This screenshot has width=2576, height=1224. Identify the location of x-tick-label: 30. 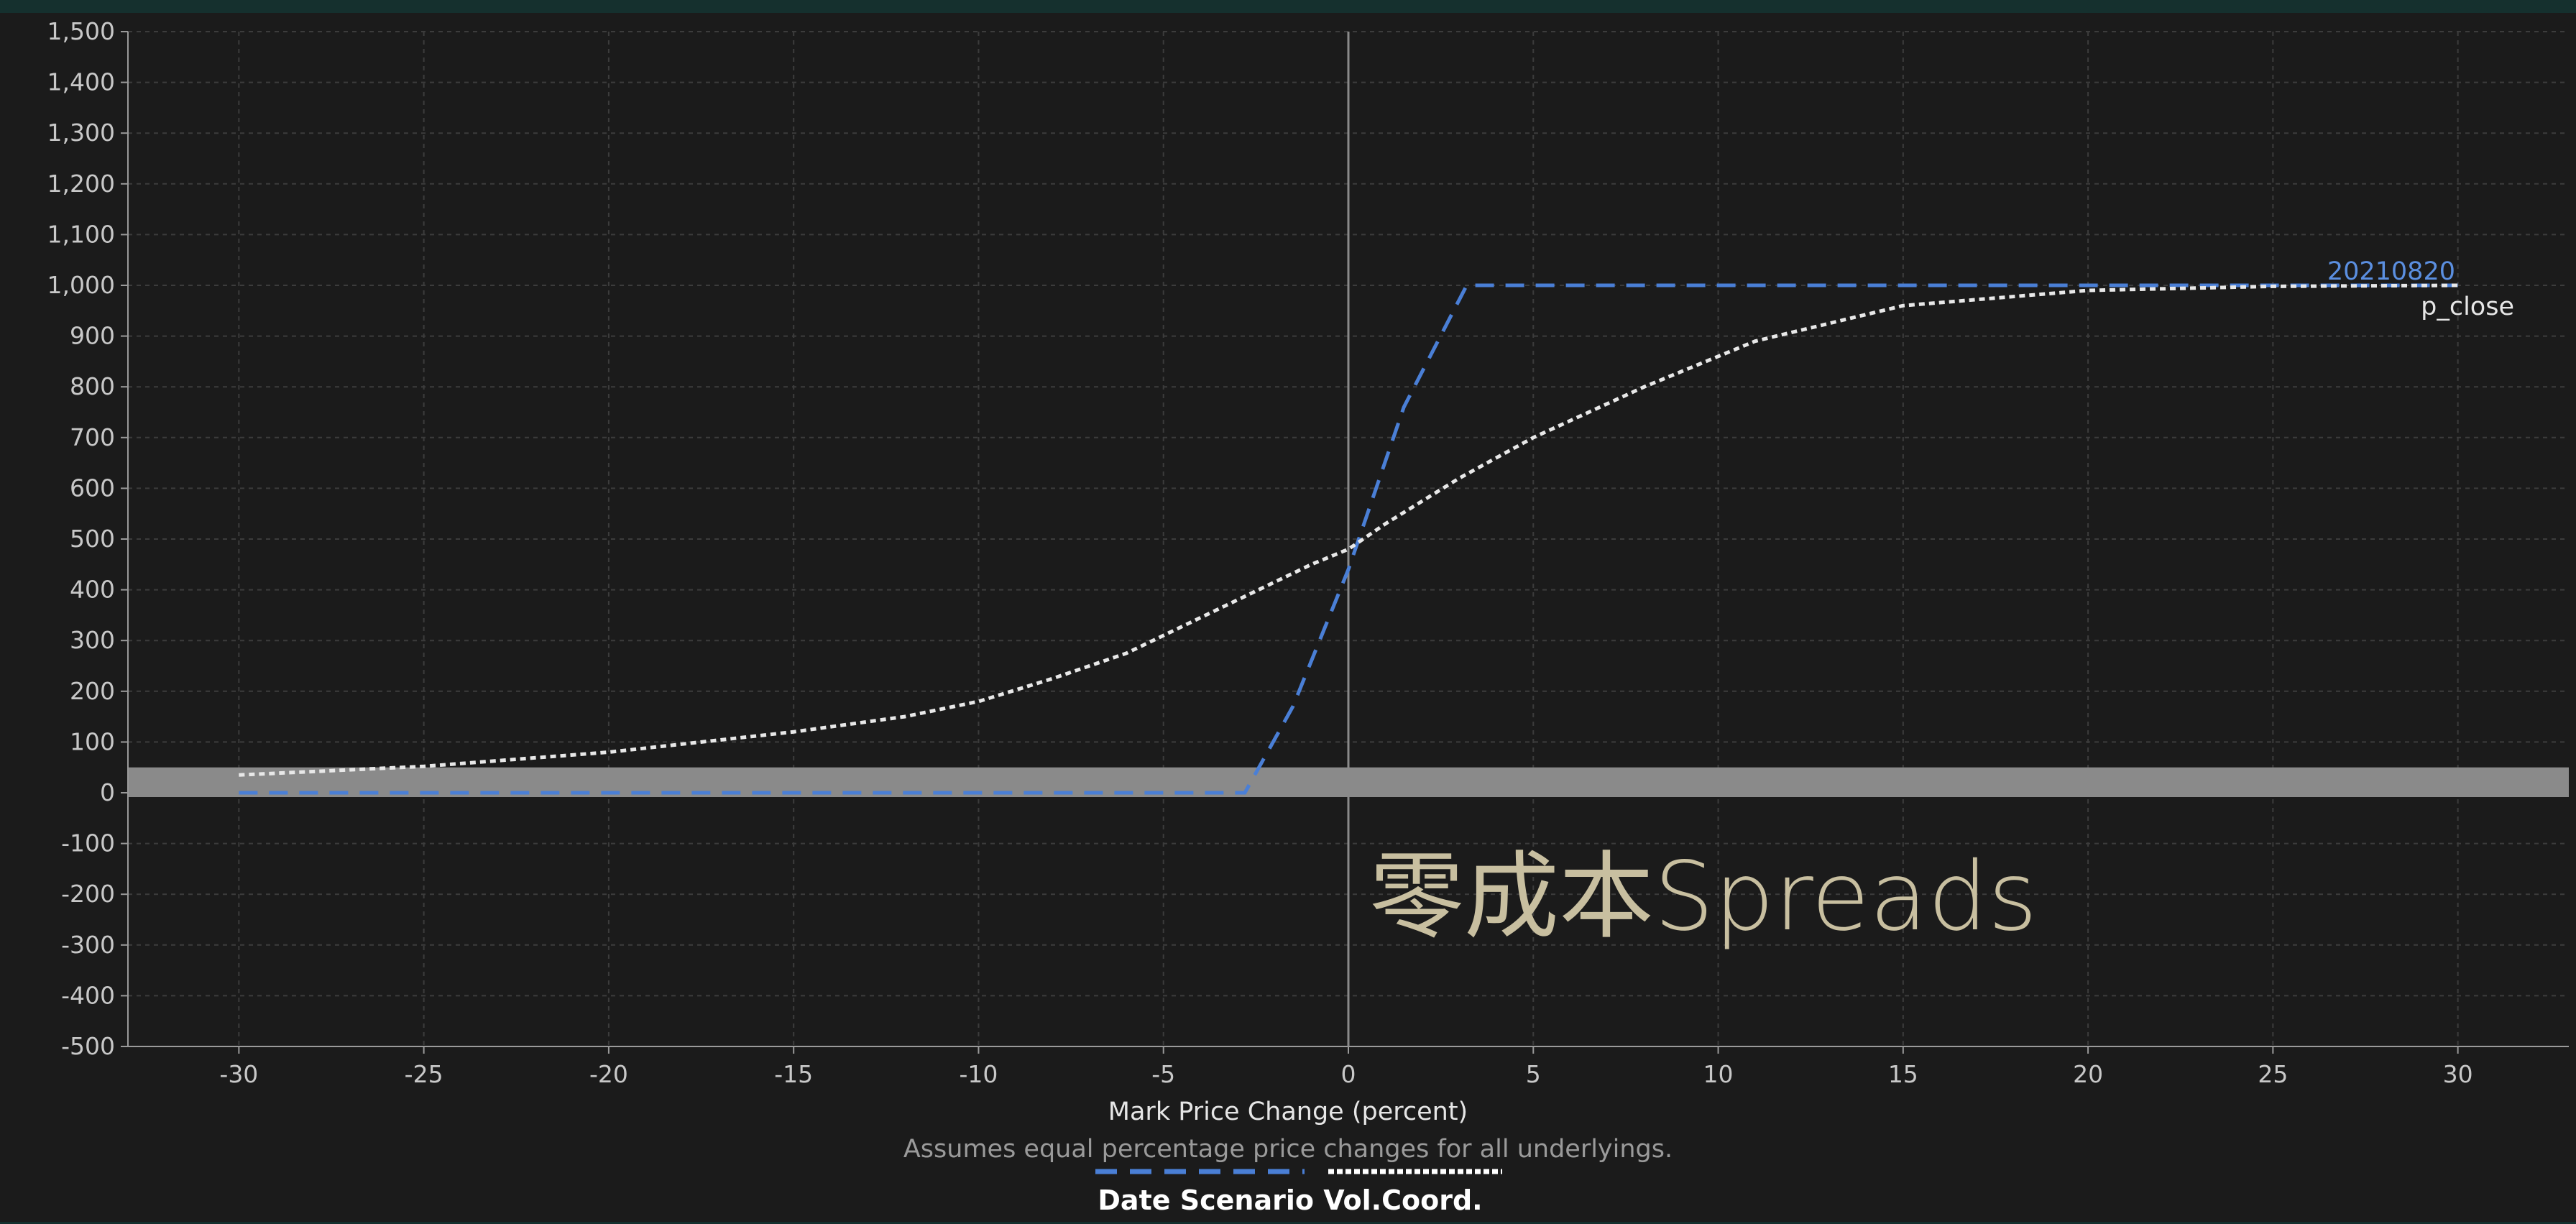
(2458, 1074).